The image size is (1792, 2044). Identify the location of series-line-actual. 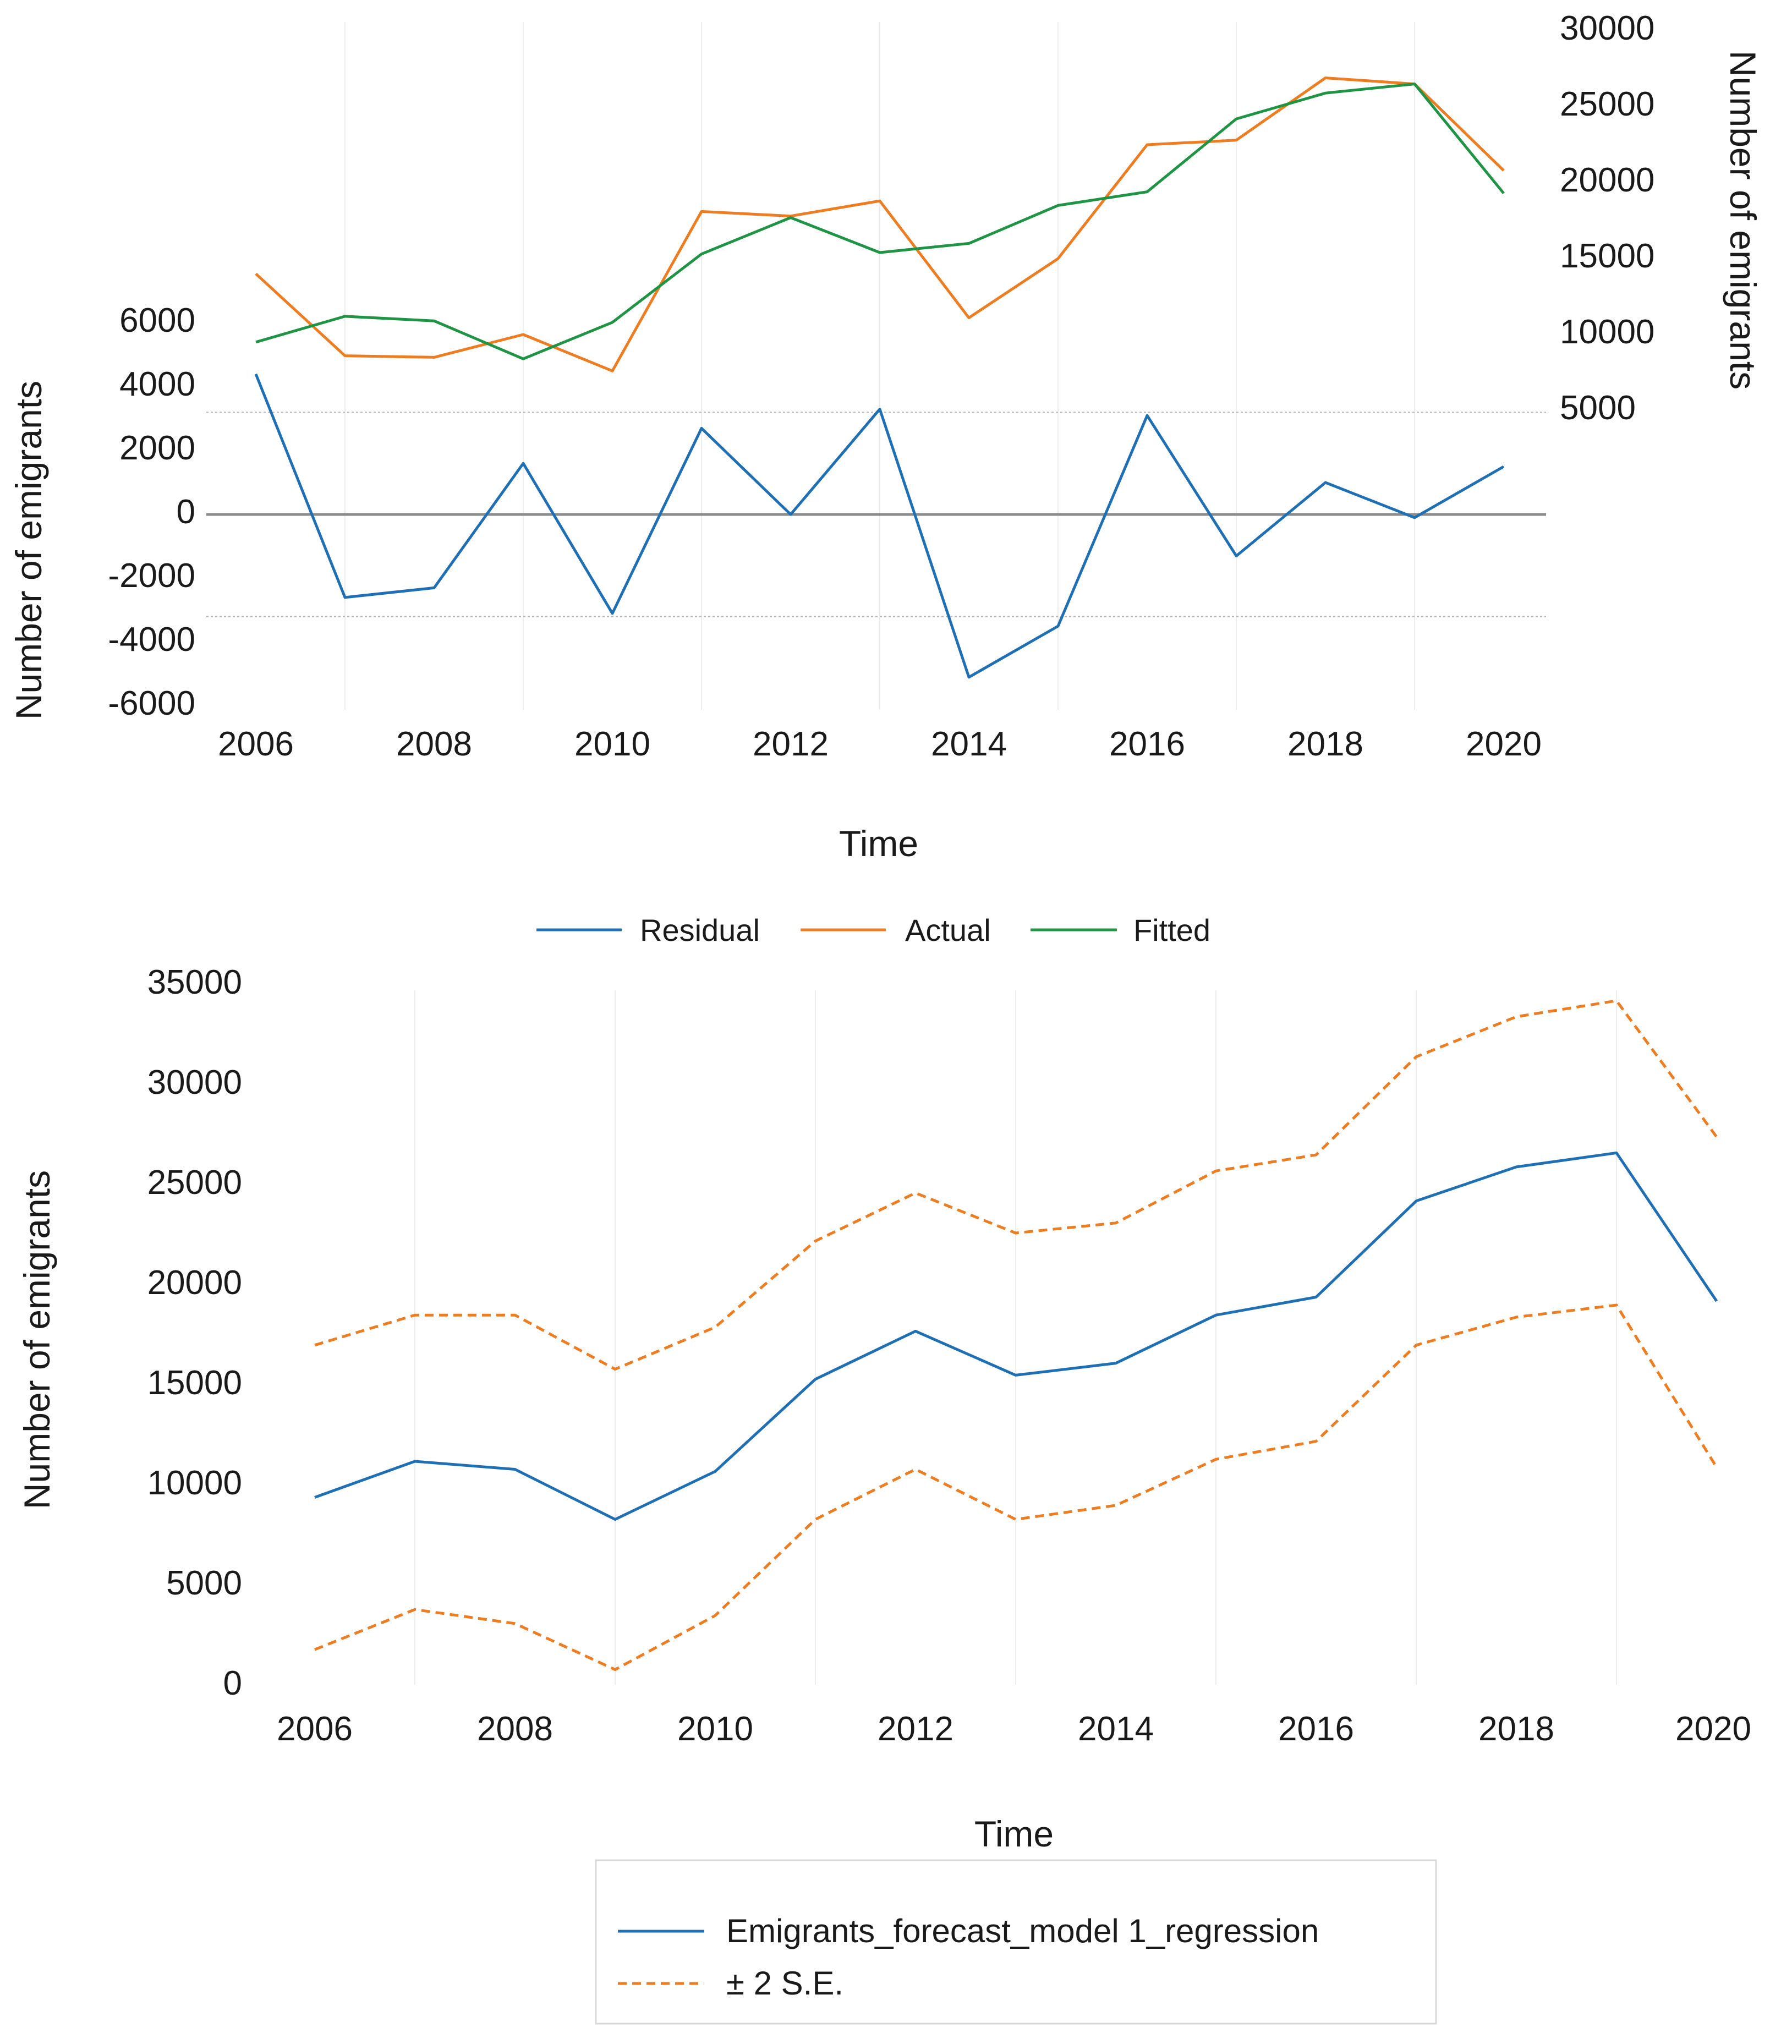
(880, 224).